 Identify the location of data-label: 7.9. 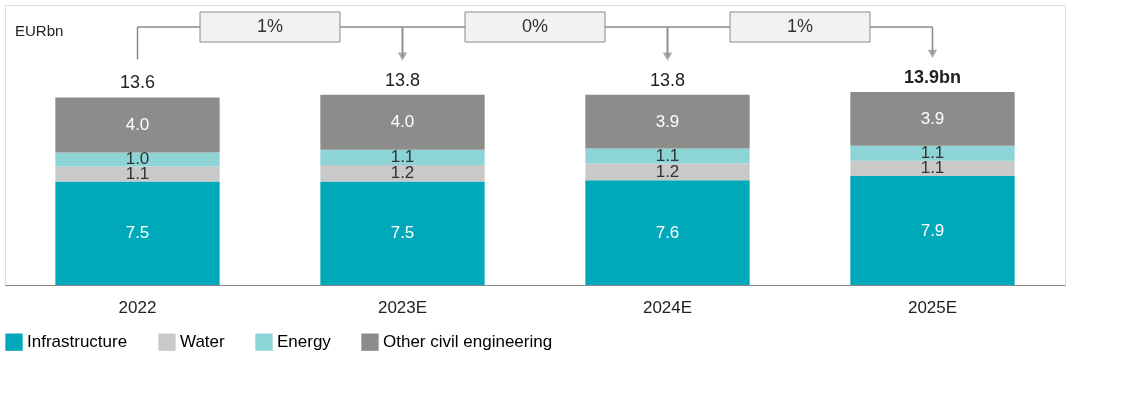
(932, 230).